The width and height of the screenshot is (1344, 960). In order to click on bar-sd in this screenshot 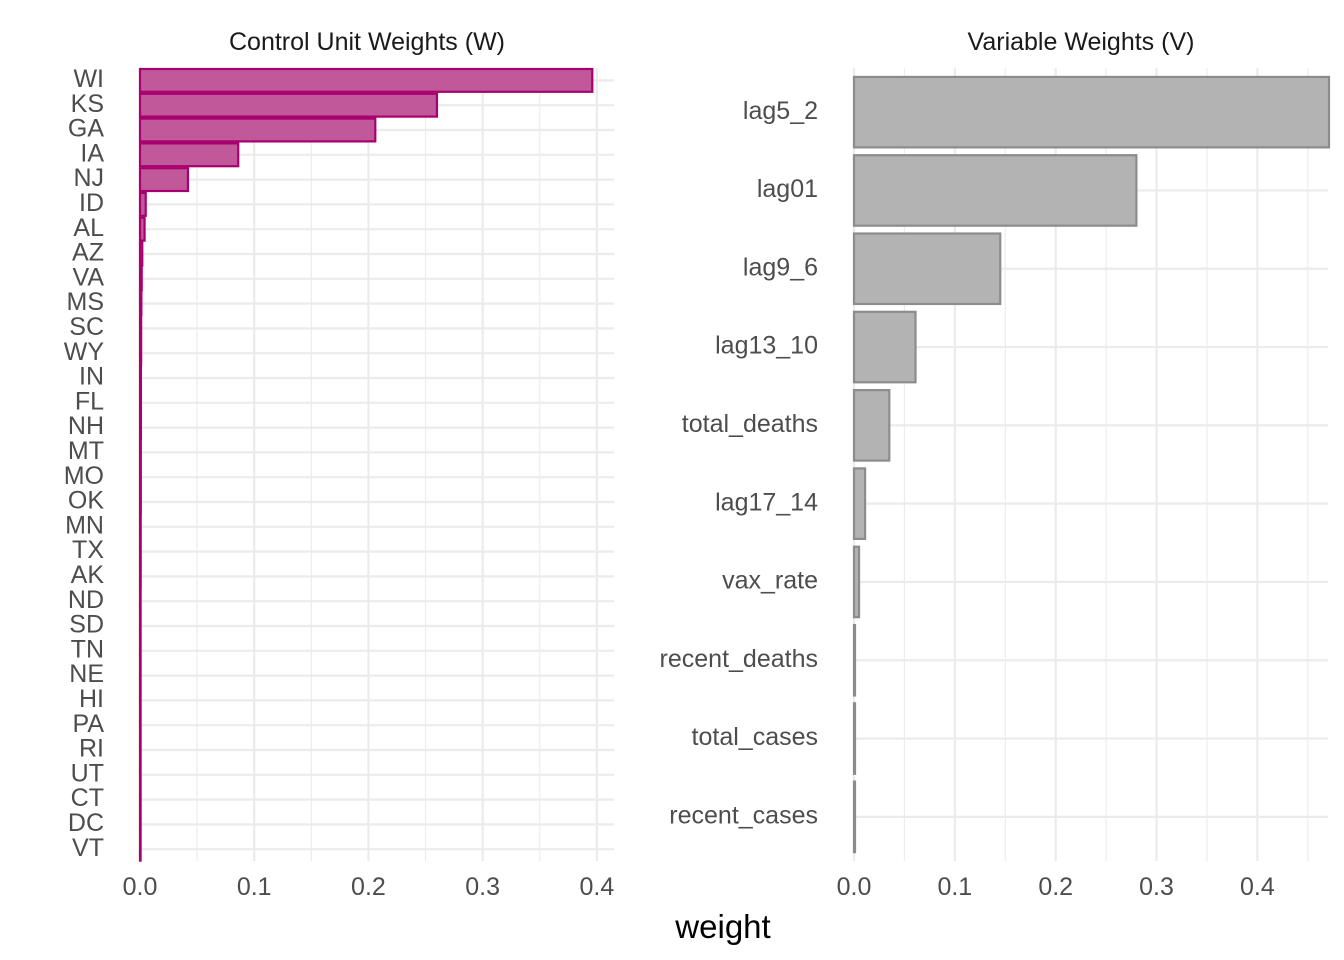, I will do `click(140, 626)`.